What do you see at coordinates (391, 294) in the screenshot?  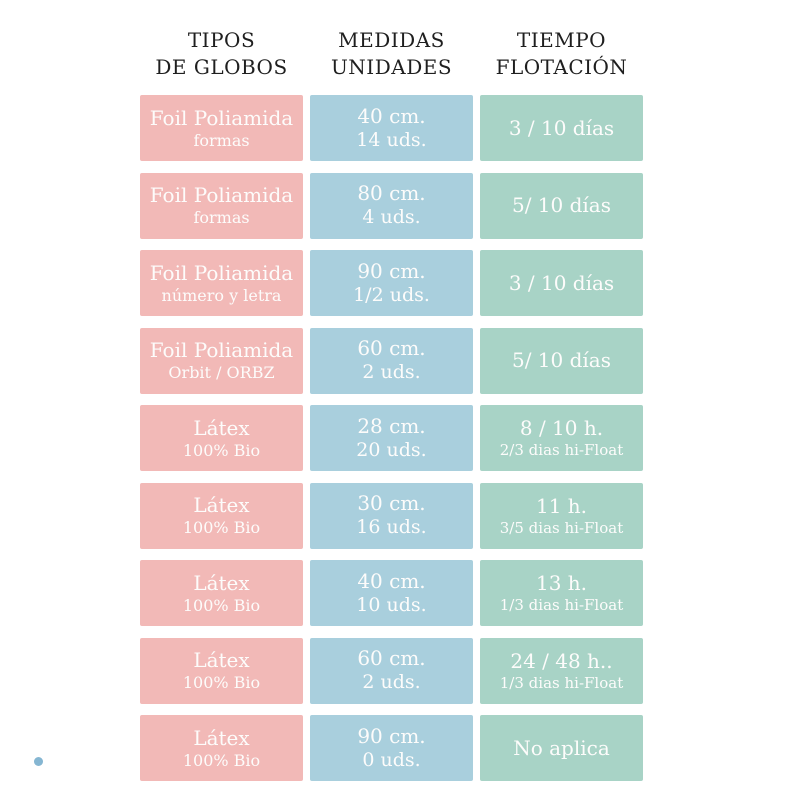 I see `measure-units: 1/2 uds.` at bounding box center [391, 294].